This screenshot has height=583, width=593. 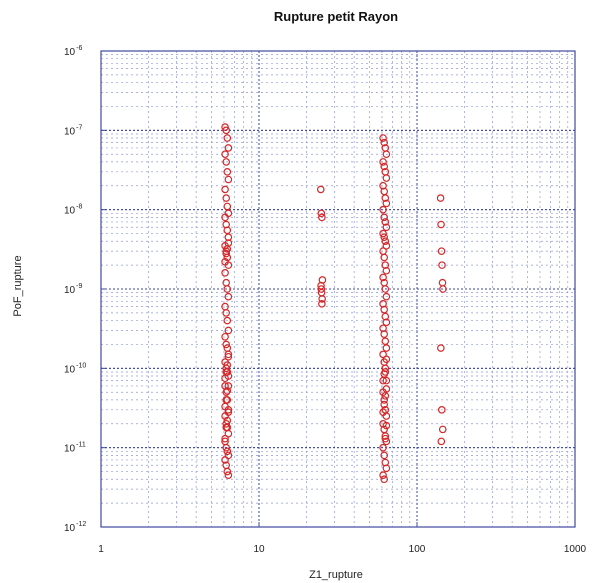 I want to click on x-tick-label: 1, so click(x=101, y=549).